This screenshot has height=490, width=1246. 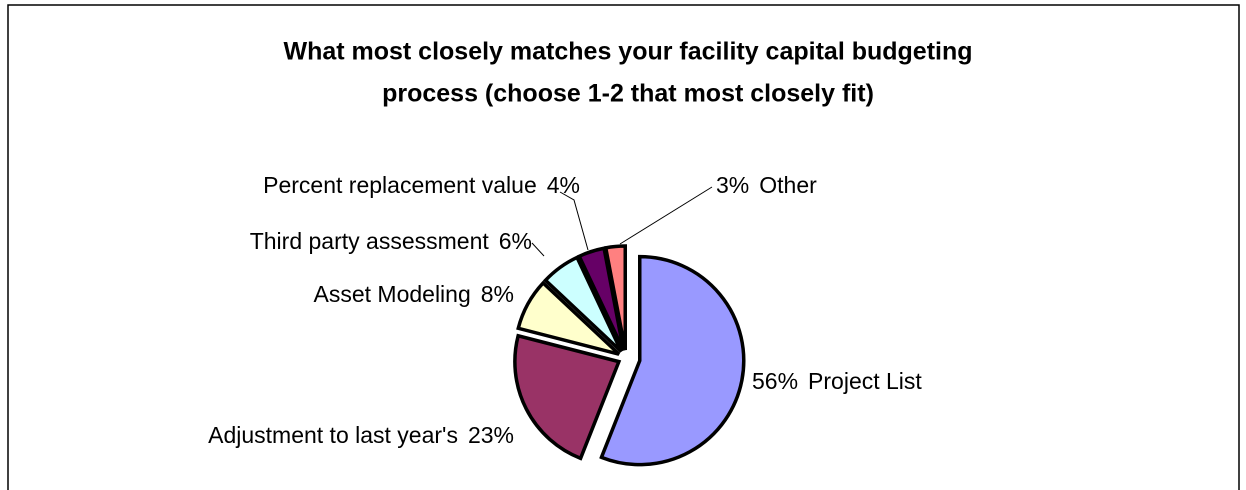 I want to click on slice-label: 56% Project List, so click(x=837, y=381).